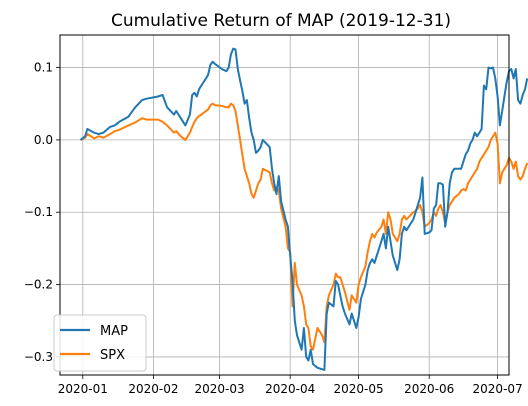  What do you see at coordinates (83, 389) in the screenshot?
I see `x-tick-label: 2020-01` at bounding box center [83, 389].